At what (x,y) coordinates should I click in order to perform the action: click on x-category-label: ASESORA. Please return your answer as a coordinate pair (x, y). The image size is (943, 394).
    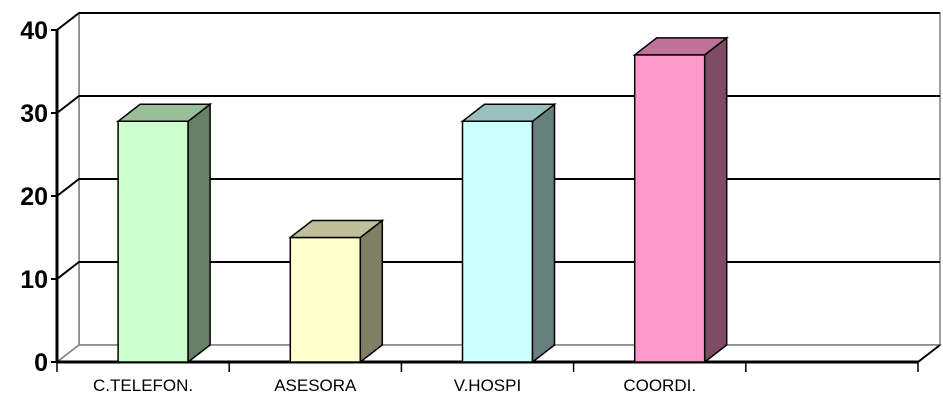
    Looking at the image, I should click on (315, 385).